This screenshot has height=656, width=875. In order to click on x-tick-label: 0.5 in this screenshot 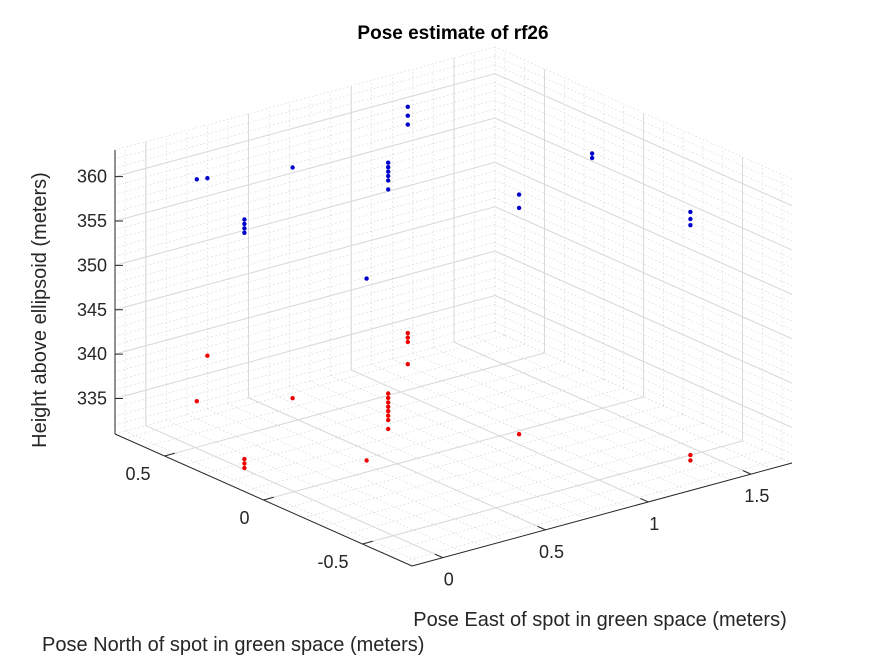, I will do `click(551, 552)`.